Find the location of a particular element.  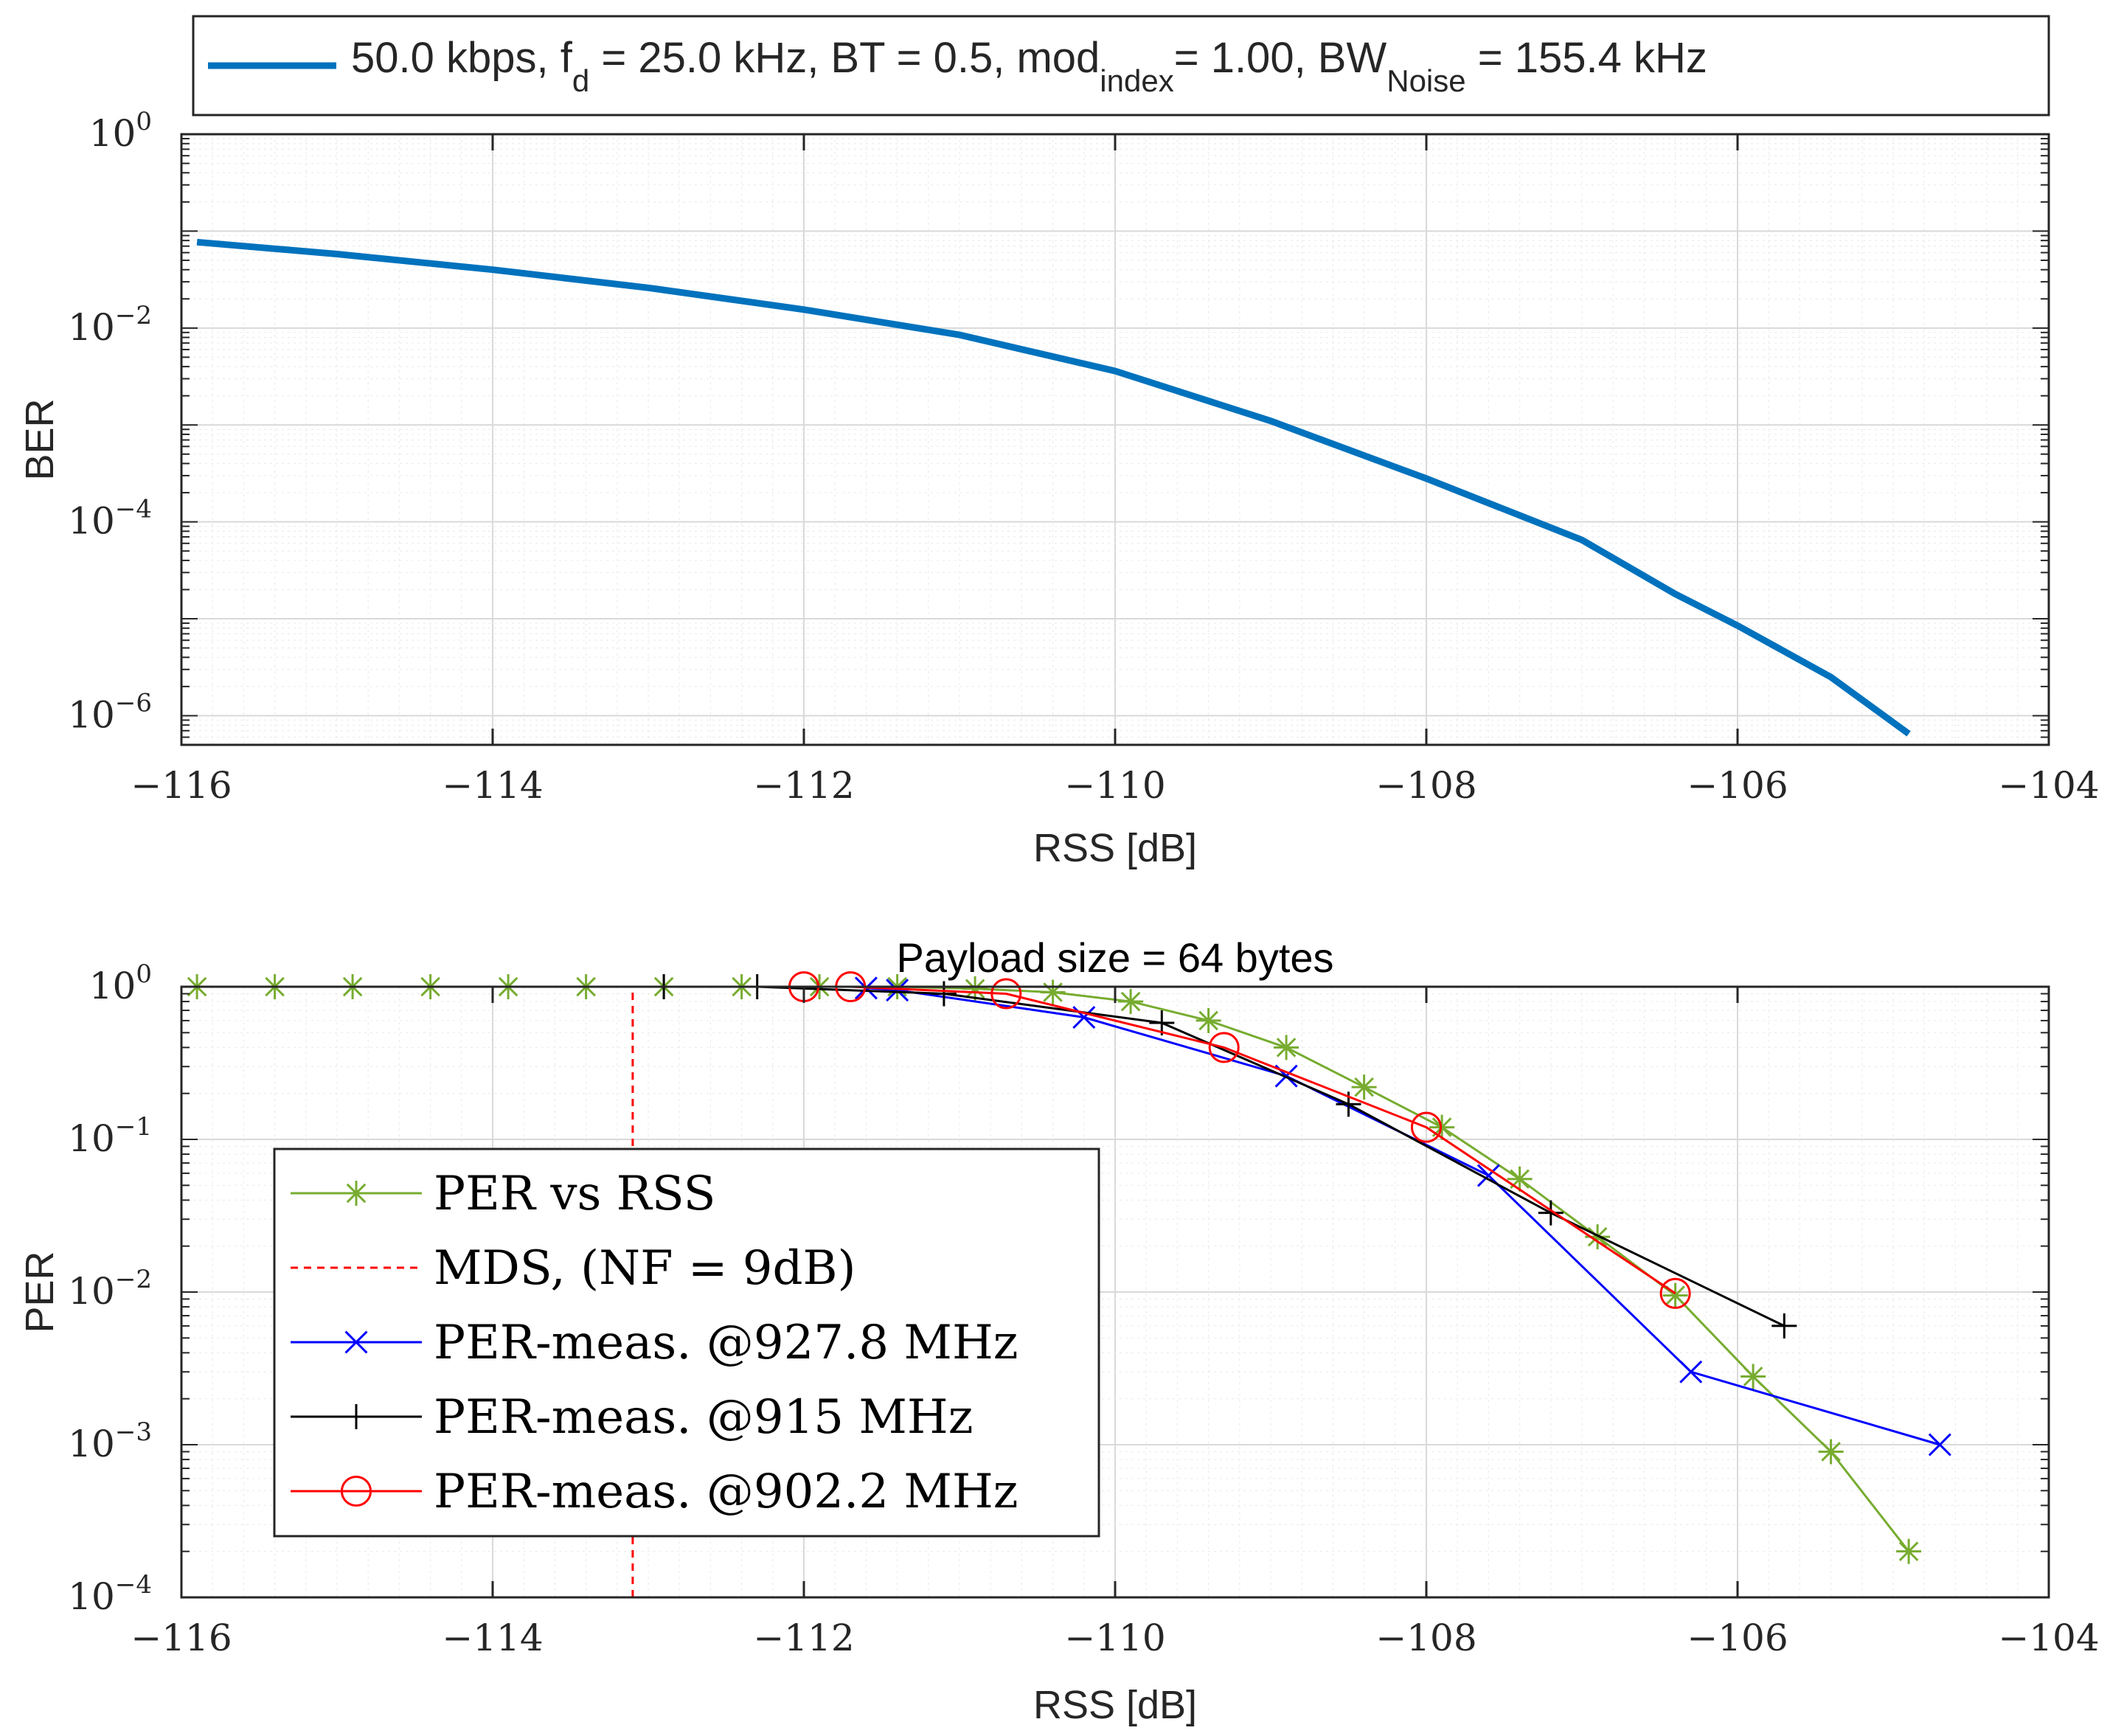

per-x-tick-labels: −116 −114 −112 −110 −108 −106 −104 is located at coordinates (1115, 1638).